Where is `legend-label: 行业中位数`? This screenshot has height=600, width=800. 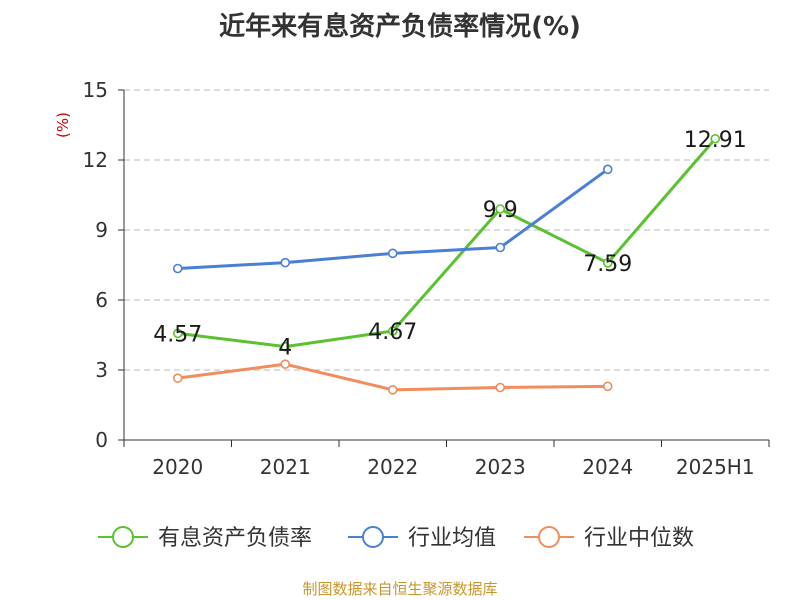
legend-label: 行业中位数 is located at coordinates (639, 538).